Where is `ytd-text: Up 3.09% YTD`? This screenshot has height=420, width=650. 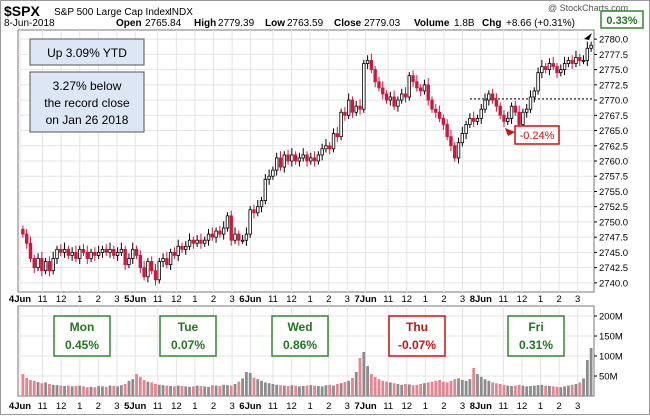
ytd-text: Up 3.09% YTD is located at coordinates (87, 53).